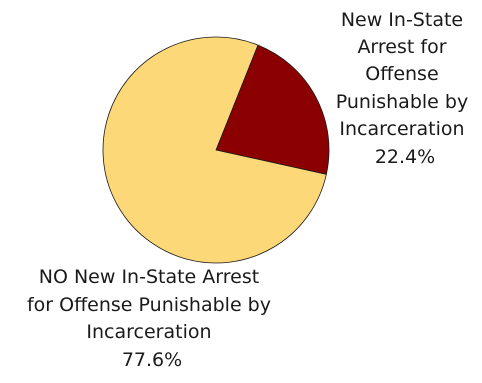  Describe the element at coordinates (401, 74) in the screenshot. I see `slice-0-label-line-3: Offense` at that location.